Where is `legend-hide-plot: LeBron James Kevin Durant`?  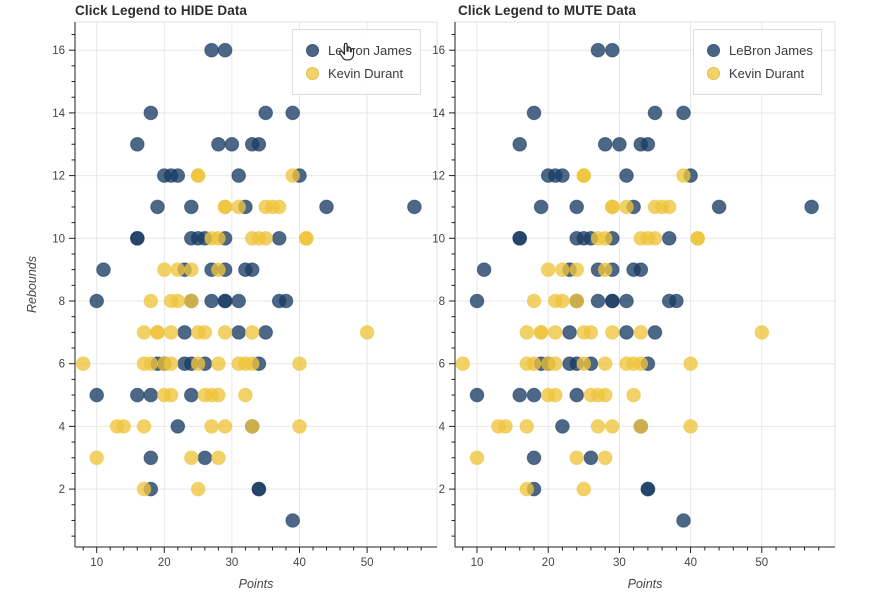 legend-hide-plot: LeBron James Kevin Durant is located at coordinates (356, 62).